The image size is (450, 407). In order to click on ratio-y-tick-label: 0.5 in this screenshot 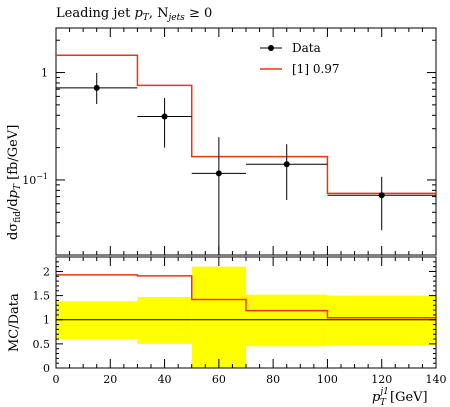, I will do `click(42, 344)`.